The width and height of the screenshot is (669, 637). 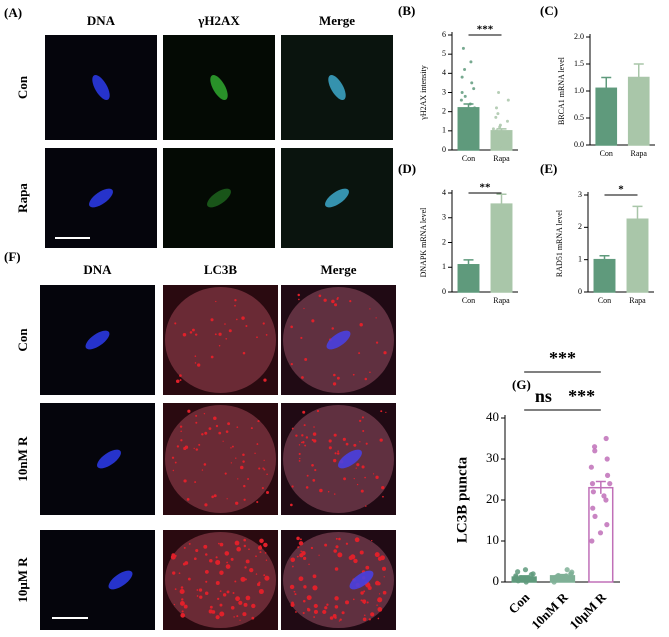 What do you see at coordinates (579, 117) in the screenshot?
I see `y-tick-label: 0.5` at bounding box center [579, 117].